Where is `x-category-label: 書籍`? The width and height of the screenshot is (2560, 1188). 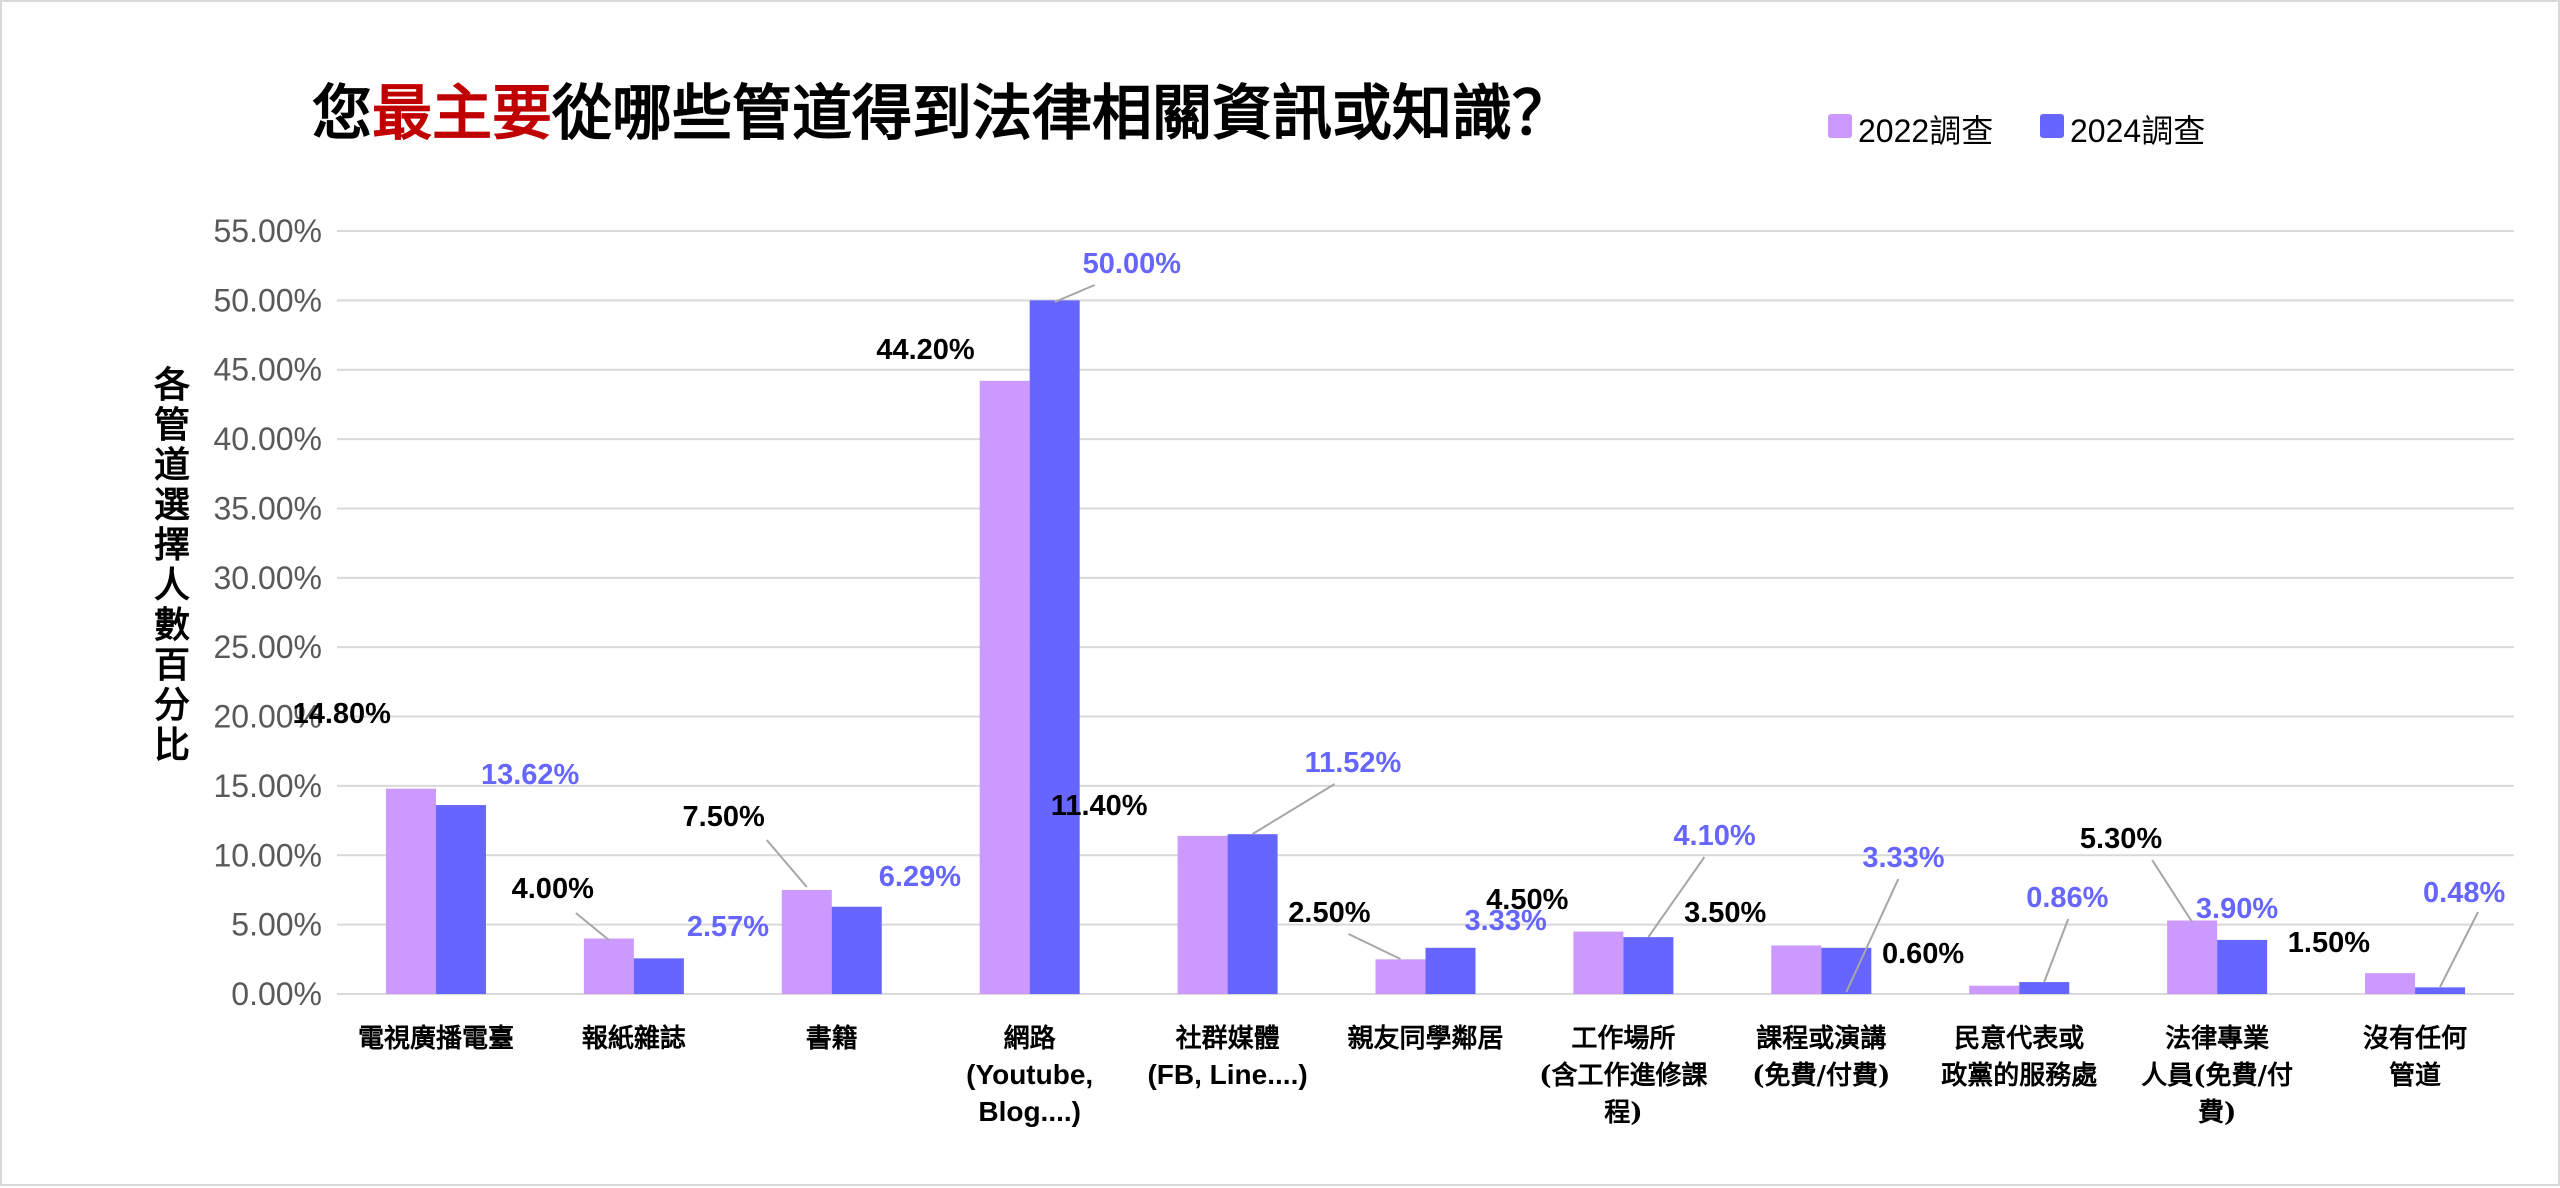 x-category-label: 書籍 is located at coordinates (832, 1038).